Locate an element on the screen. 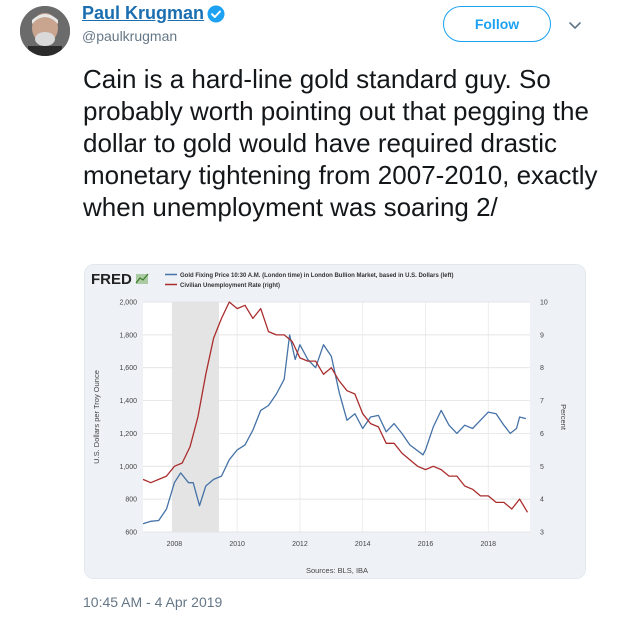 The height and width of the screenshot is (620, 617). verified-badge-icon is located at coordinates (216, 16).